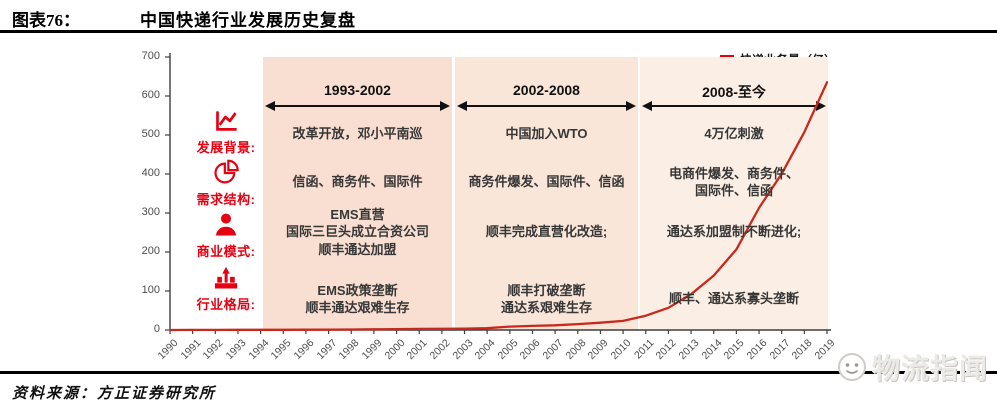 The height and width of the screenshot is (414, 997). Describe the element at coordinates (226, 224) in the screenshot. I see `person-icon` at that location.